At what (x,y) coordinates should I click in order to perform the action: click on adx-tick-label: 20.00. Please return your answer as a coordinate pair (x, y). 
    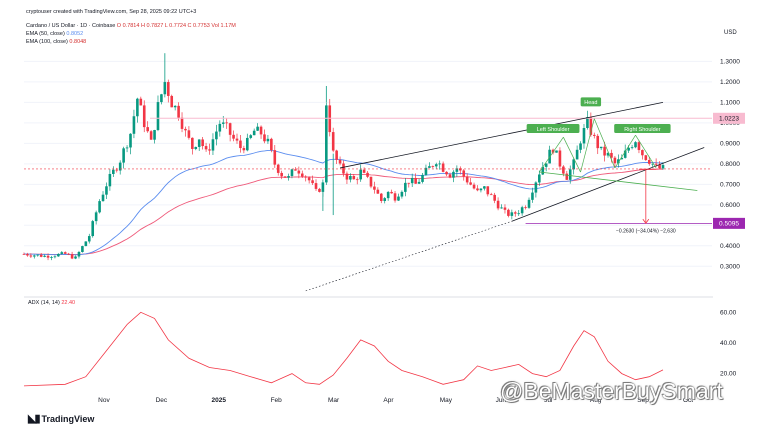
    Looking at the image, I should click on (728, 374).